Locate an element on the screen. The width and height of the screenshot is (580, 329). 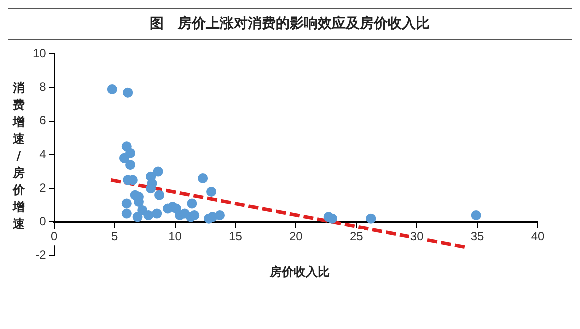
x-tick-label: 10 is located at coordinates (175, 237).